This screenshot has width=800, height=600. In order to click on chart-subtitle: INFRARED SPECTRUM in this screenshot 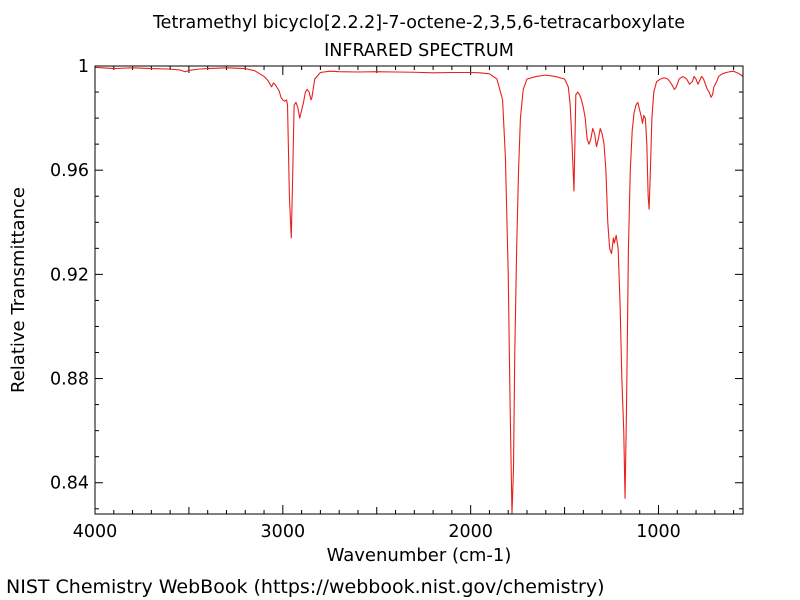, I will do `click(419, 51)`.